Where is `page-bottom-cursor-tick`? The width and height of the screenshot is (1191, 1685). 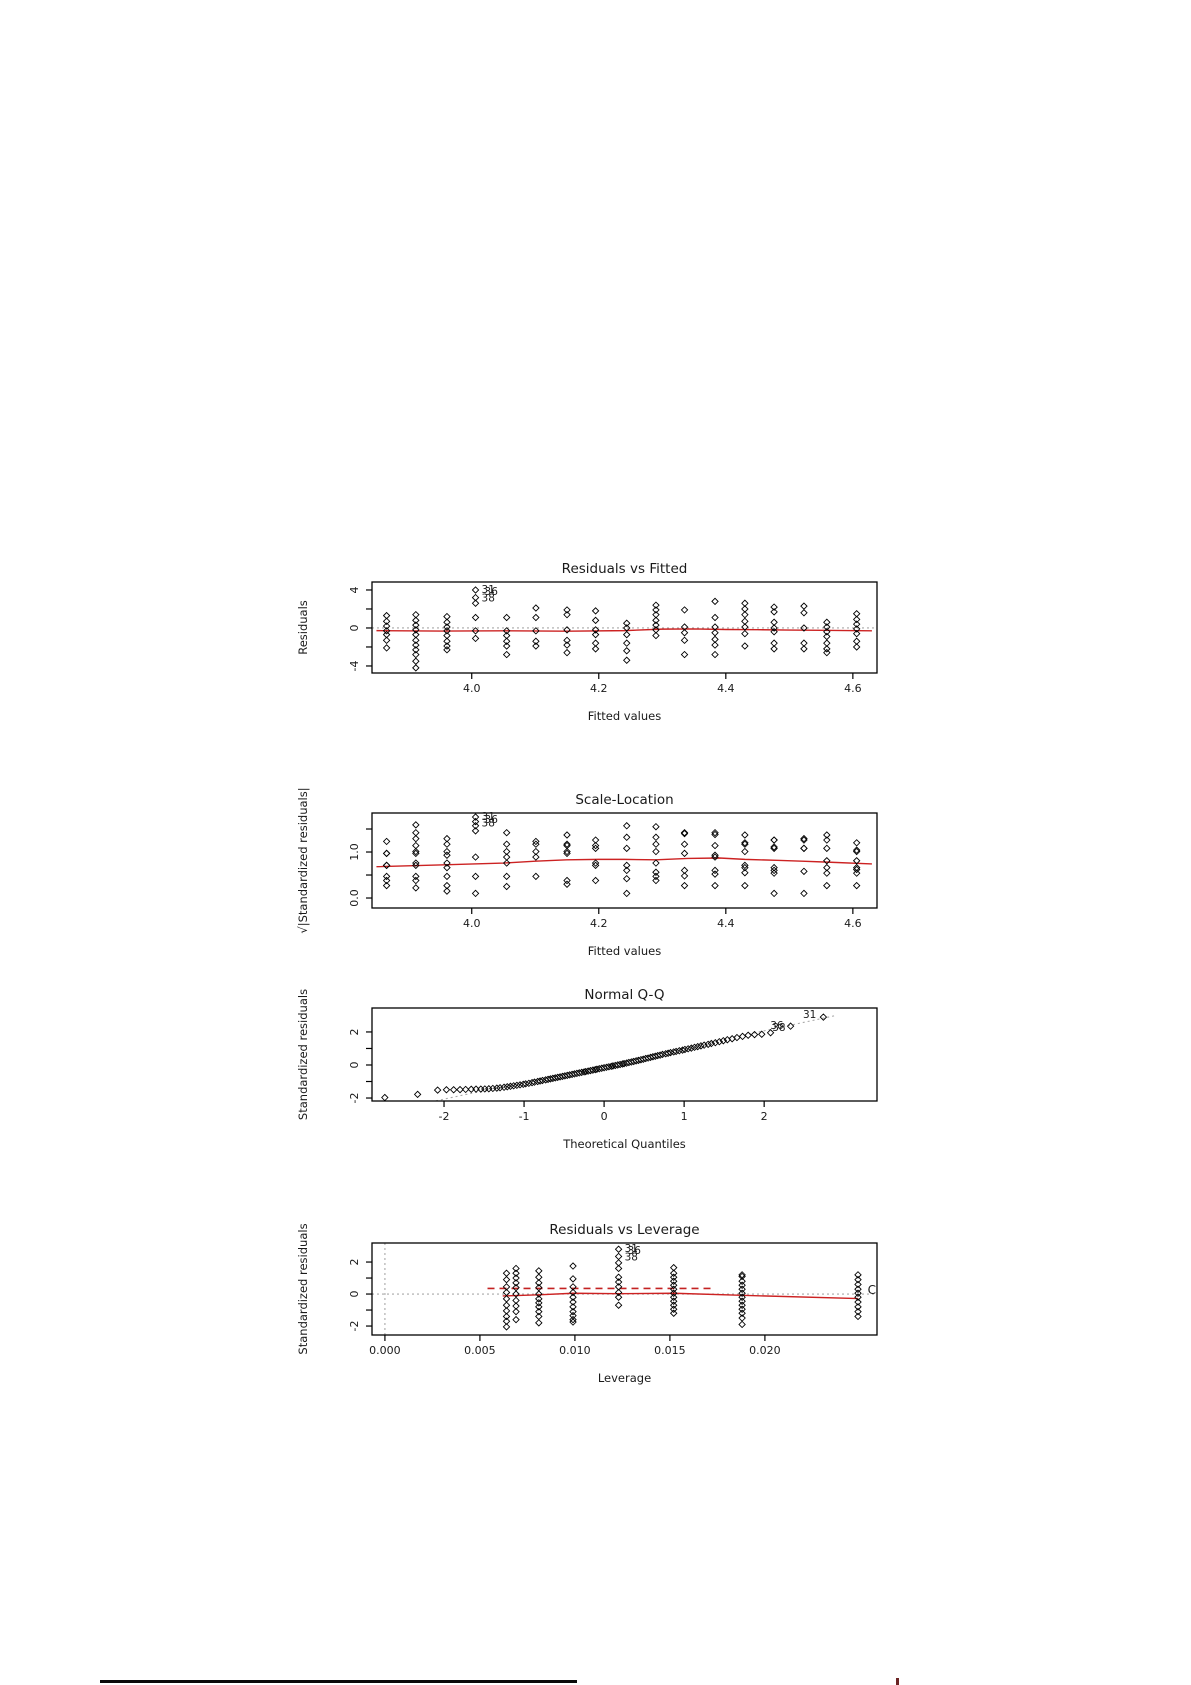 page-bottom-cursor-tick is located at coordinates (897, 1681).